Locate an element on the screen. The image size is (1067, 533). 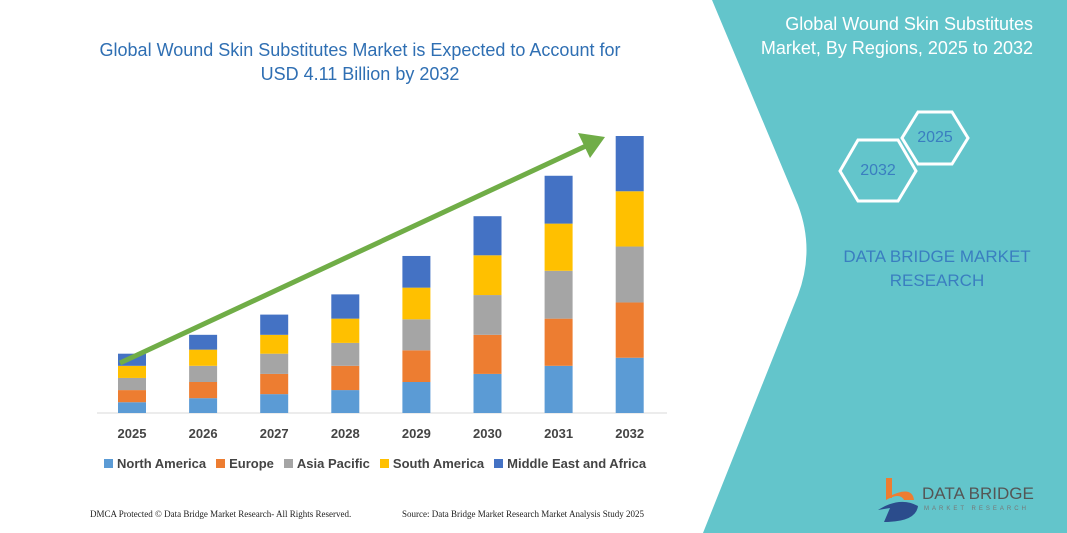
legend-item: Middle East and Africa is located at coordinates (570, 463).